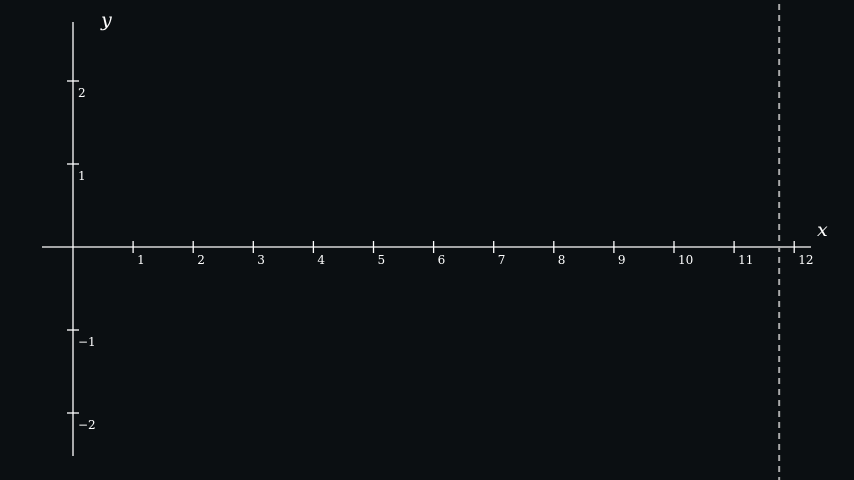  I want to click on x-tick-label: 12, so click(805, 260).